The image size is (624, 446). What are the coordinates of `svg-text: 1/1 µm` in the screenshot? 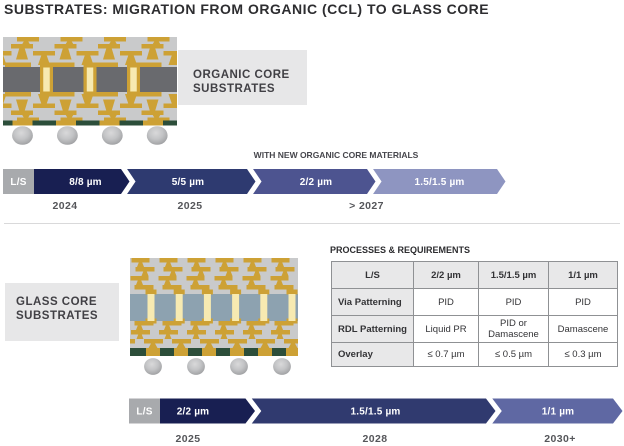 It's located at (558, 412).